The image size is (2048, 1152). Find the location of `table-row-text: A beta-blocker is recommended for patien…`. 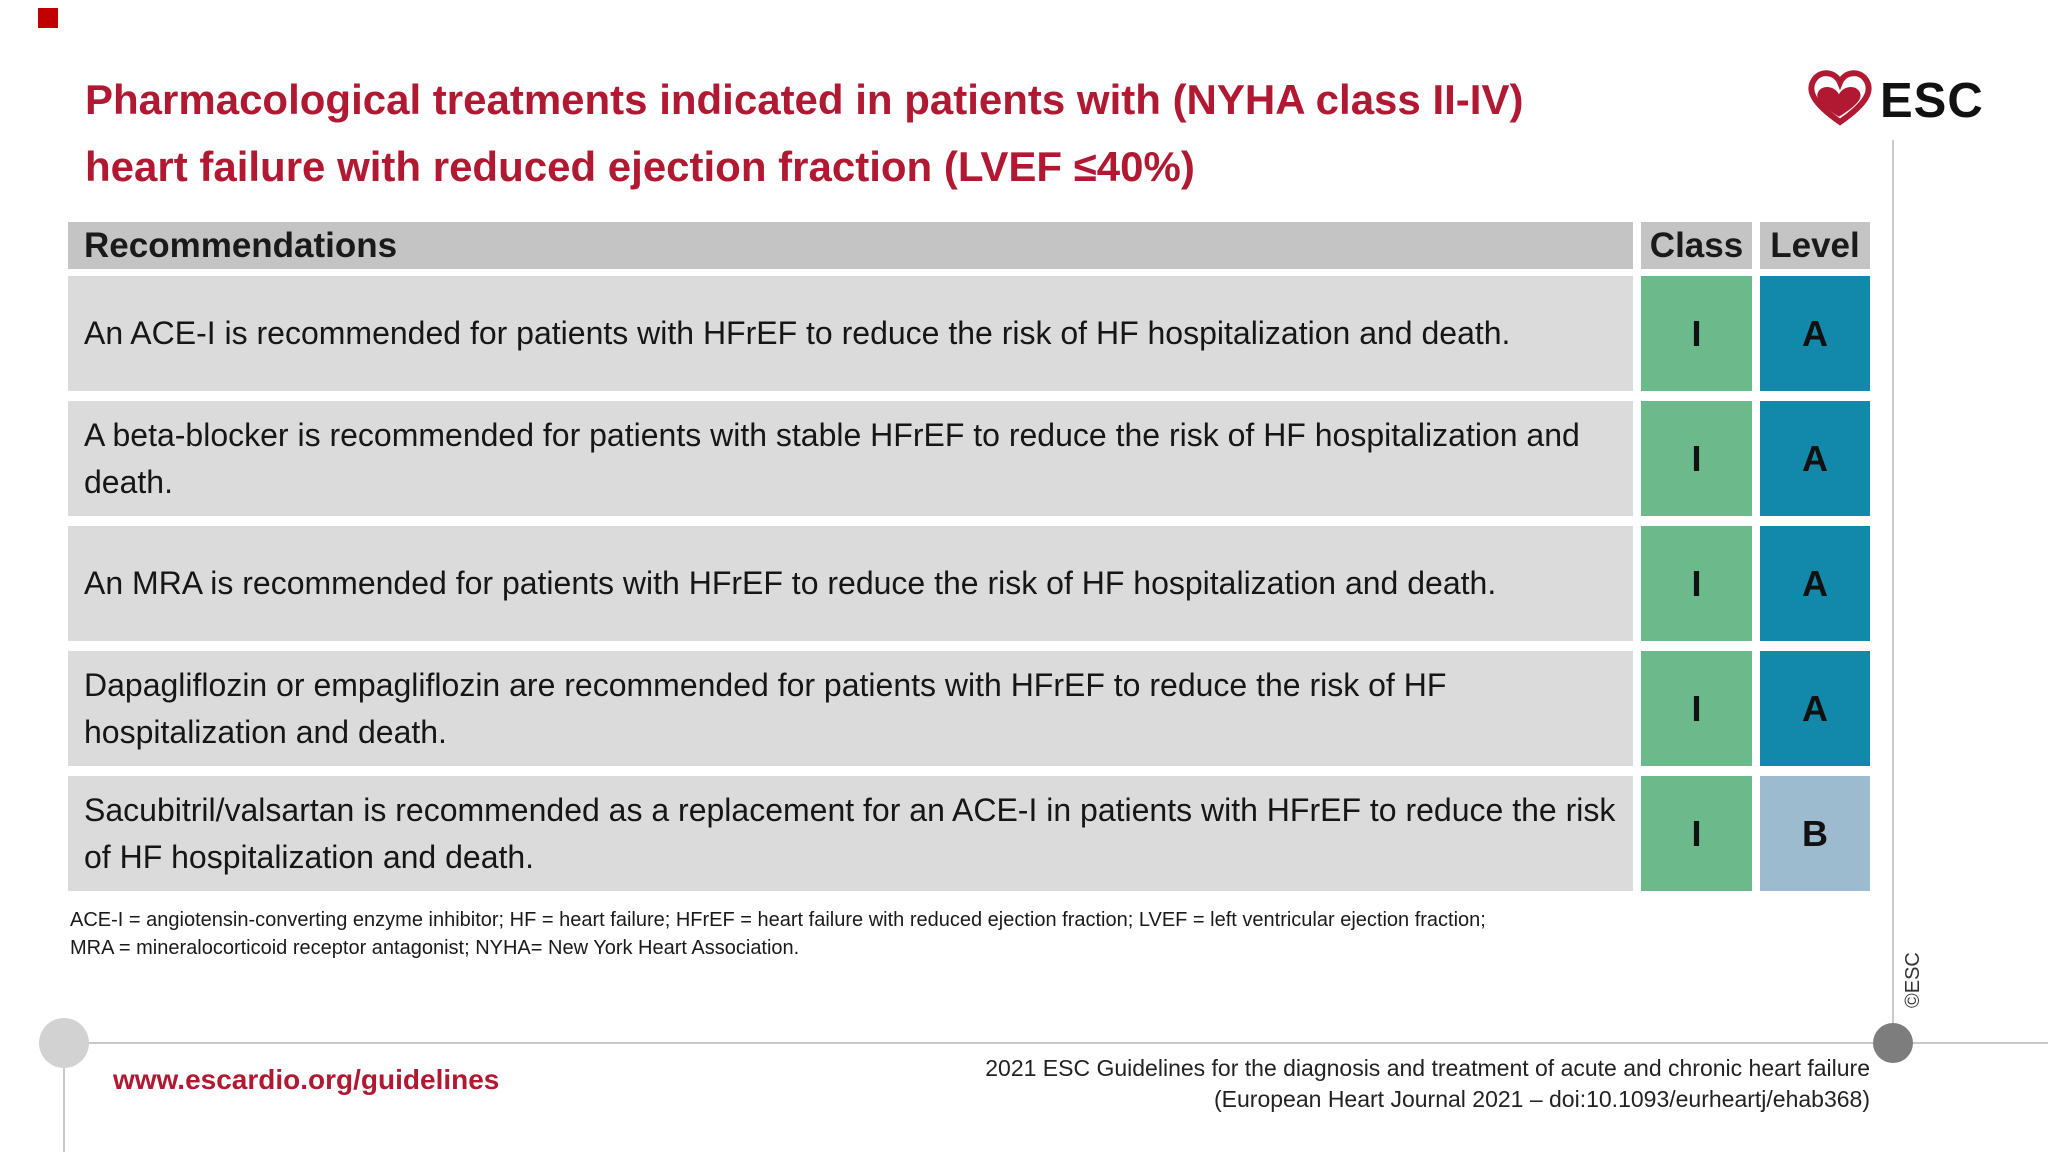

table-row-text: A beta-blocker is recommended for patien… is located at coordinates (850, 458).